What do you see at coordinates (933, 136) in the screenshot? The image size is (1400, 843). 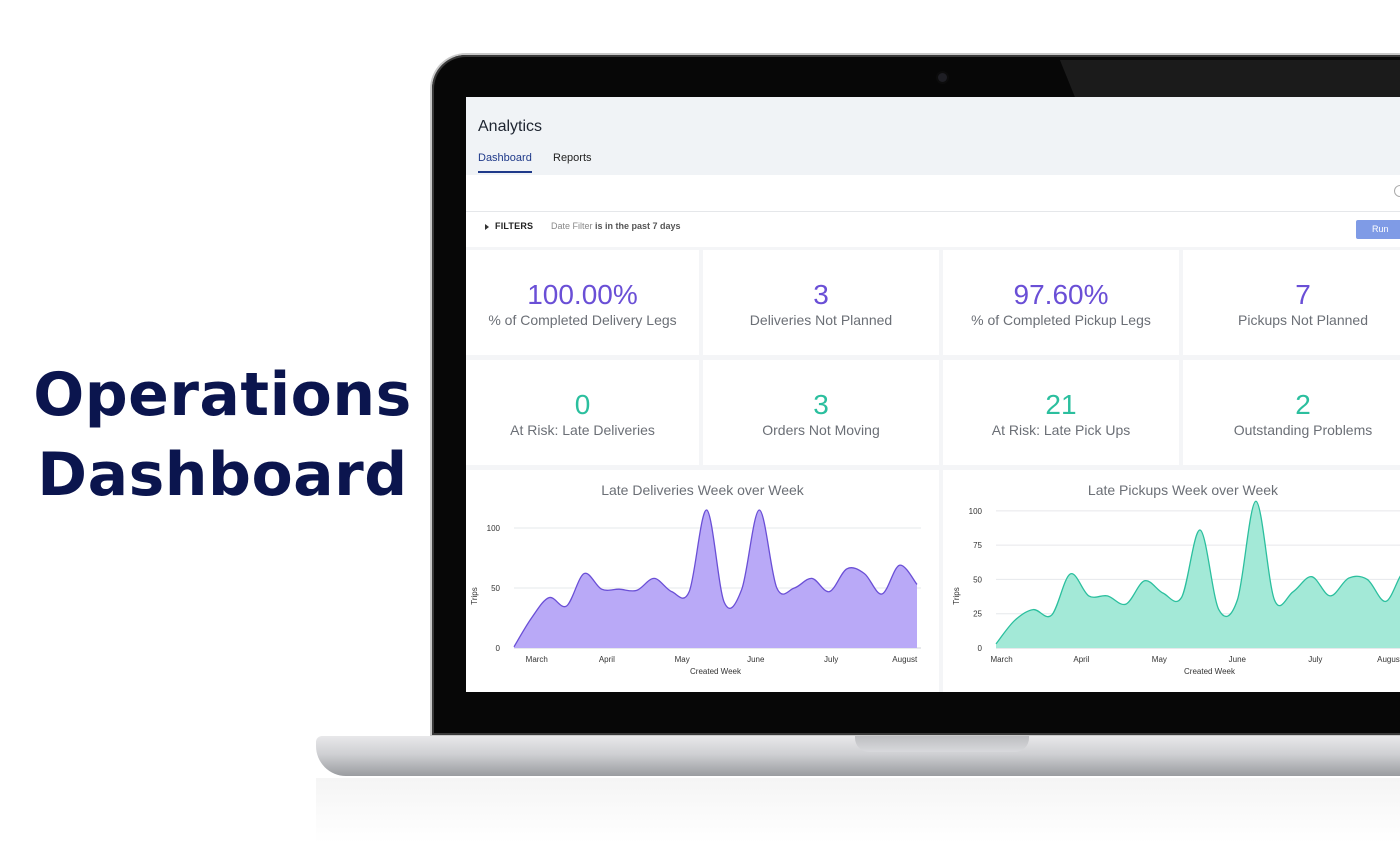 I see `app-header: Analytics Dashboard Reports` at bounding box center [933, 136].